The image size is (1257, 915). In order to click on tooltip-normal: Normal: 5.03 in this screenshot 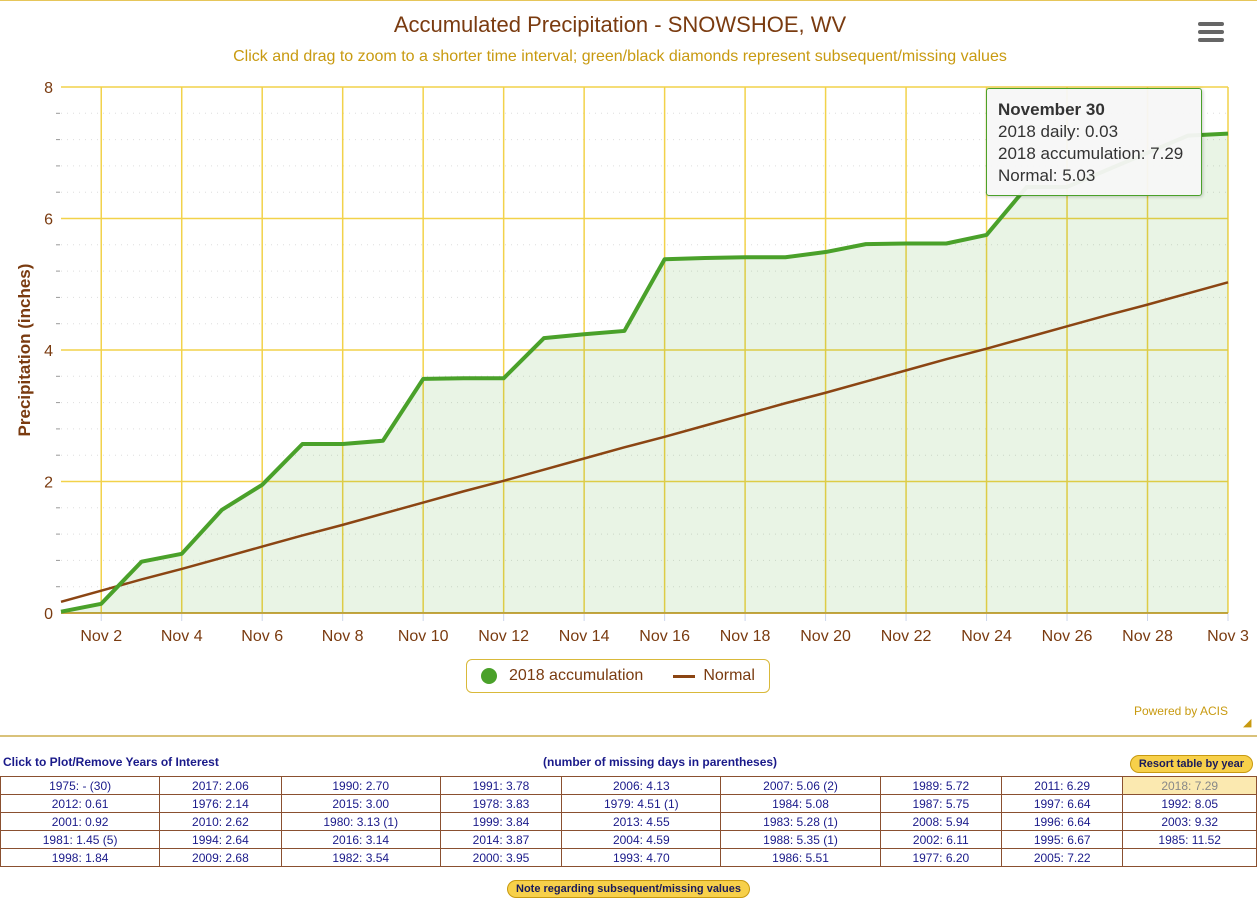, I will do `click(1047, 175)`.